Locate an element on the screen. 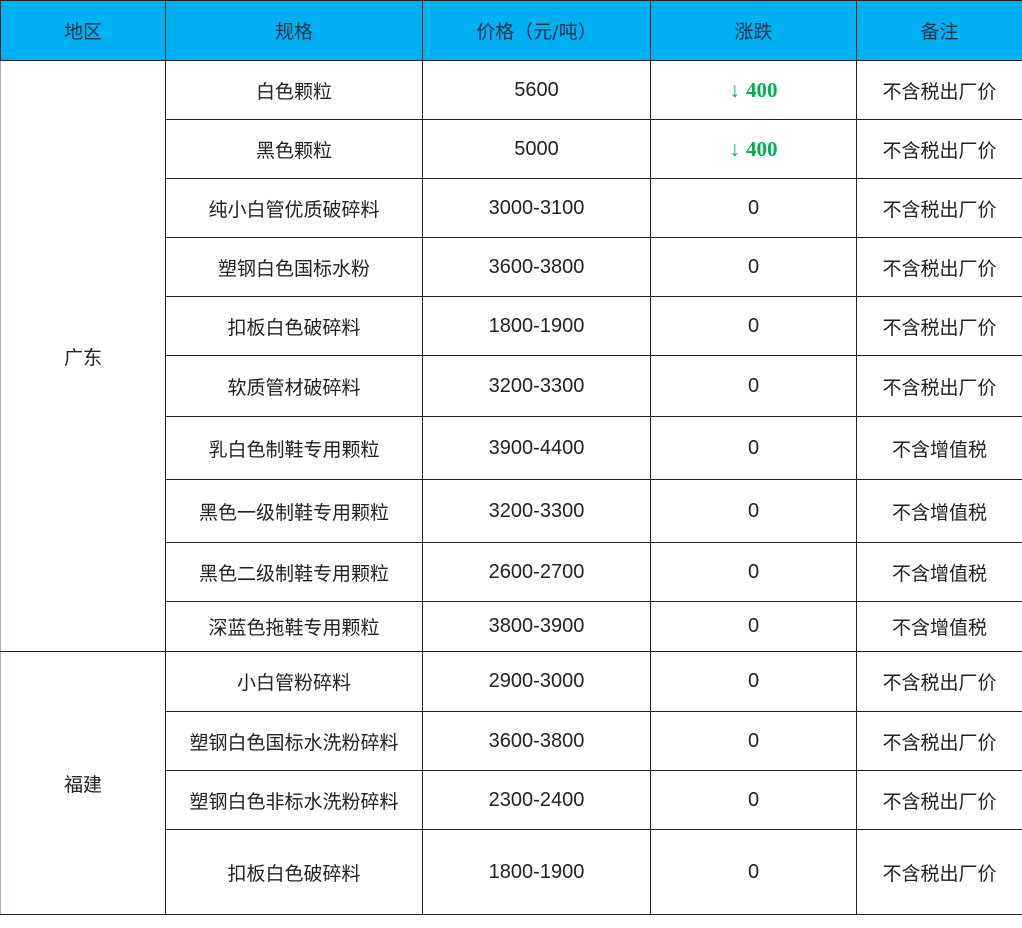 This screenshot has height=928, width=1022. spec-cell: 深蓝色拖鞋专用颗粒 is located at coordinates (294, 626).